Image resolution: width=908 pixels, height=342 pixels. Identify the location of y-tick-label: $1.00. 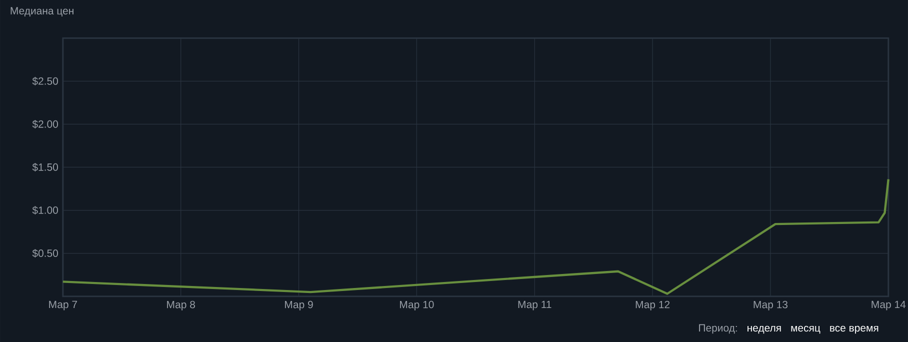
(45, 210).